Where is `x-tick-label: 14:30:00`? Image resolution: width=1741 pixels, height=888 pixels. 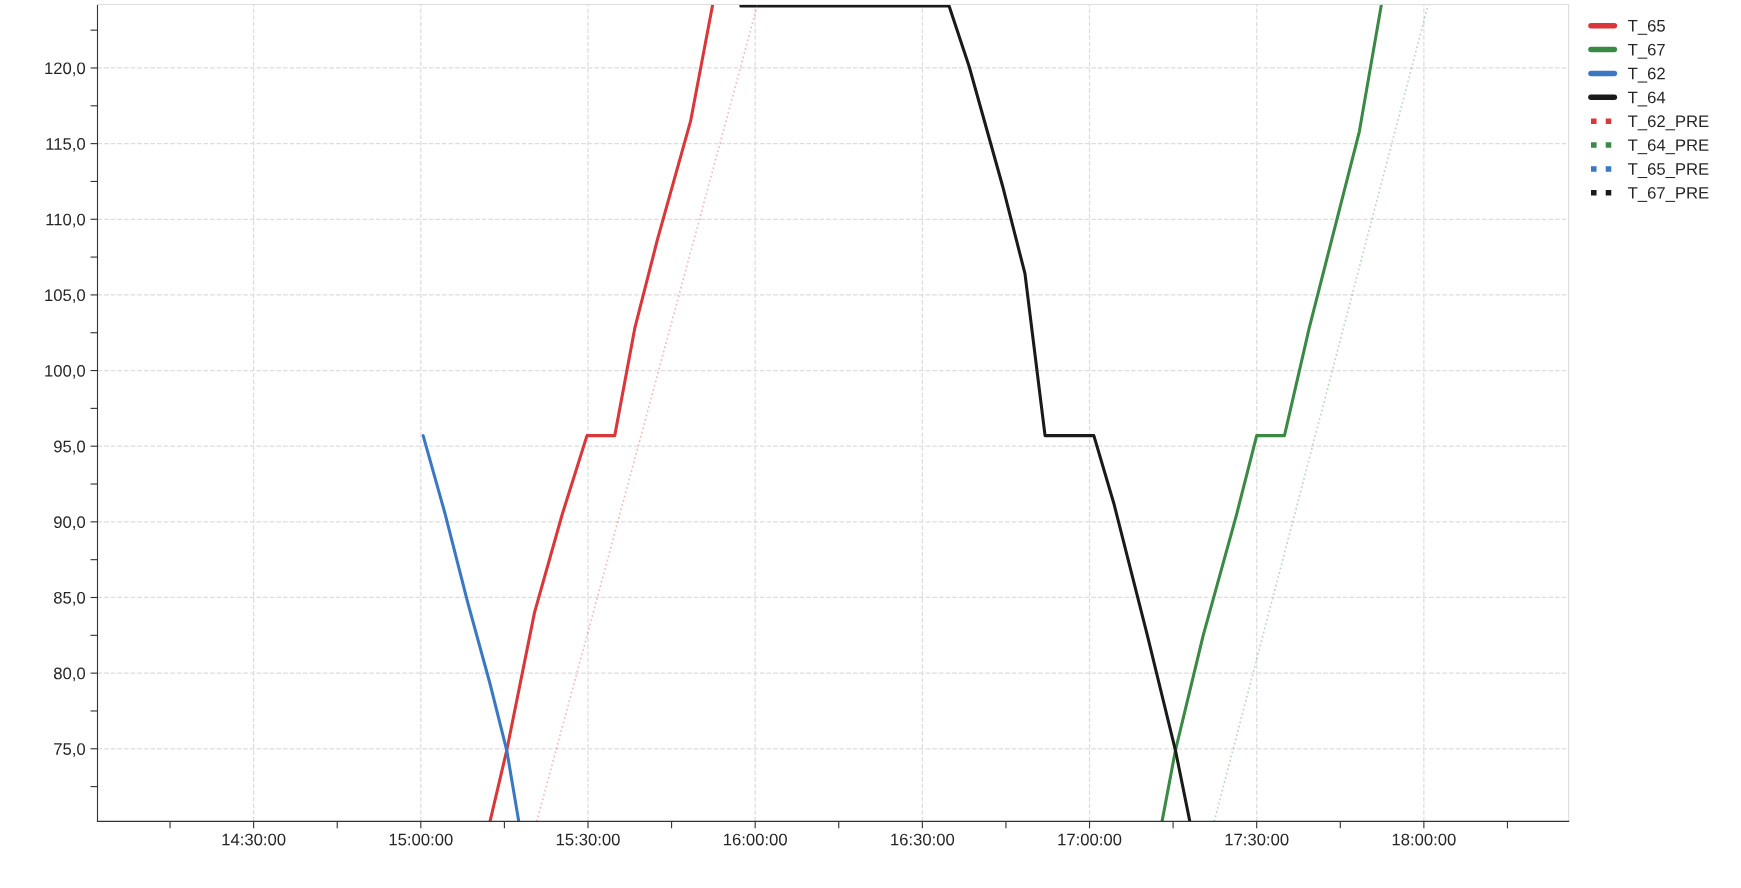
x-tick-label: 14:30:00 is located at coordinates (254, 839).